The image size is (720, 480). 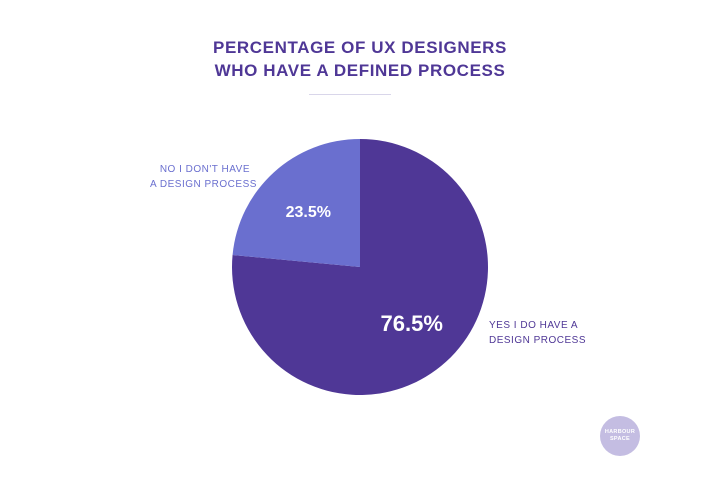 I want to click on legend-label-yes: YES I DO HAVE A DESIGN PROCESS, so click(x=537, y=333).